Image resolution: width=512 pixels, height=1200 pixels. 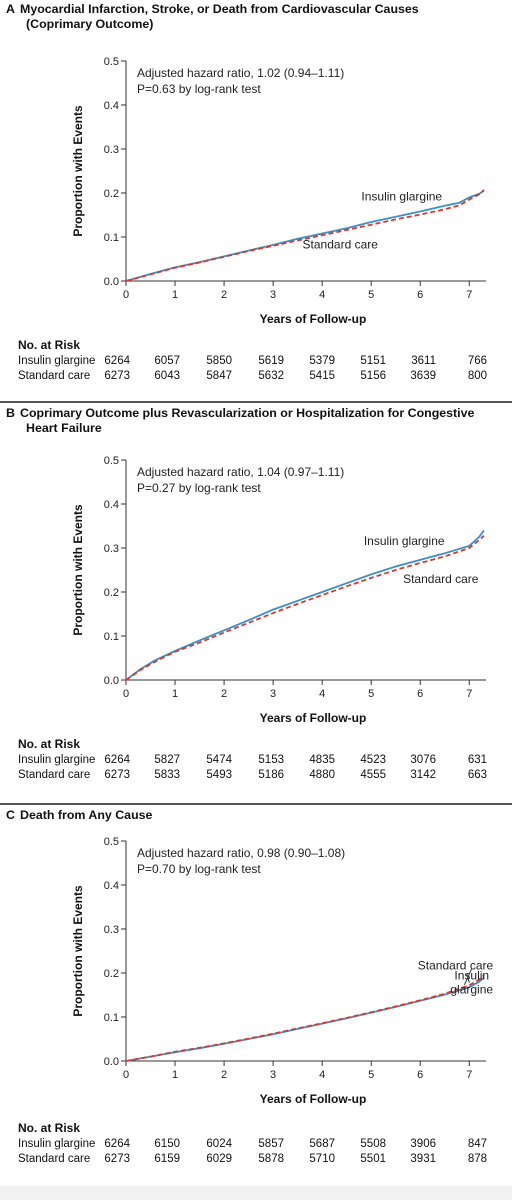 I want to click on risk-cell: 3639, so click(x=423, y=376).